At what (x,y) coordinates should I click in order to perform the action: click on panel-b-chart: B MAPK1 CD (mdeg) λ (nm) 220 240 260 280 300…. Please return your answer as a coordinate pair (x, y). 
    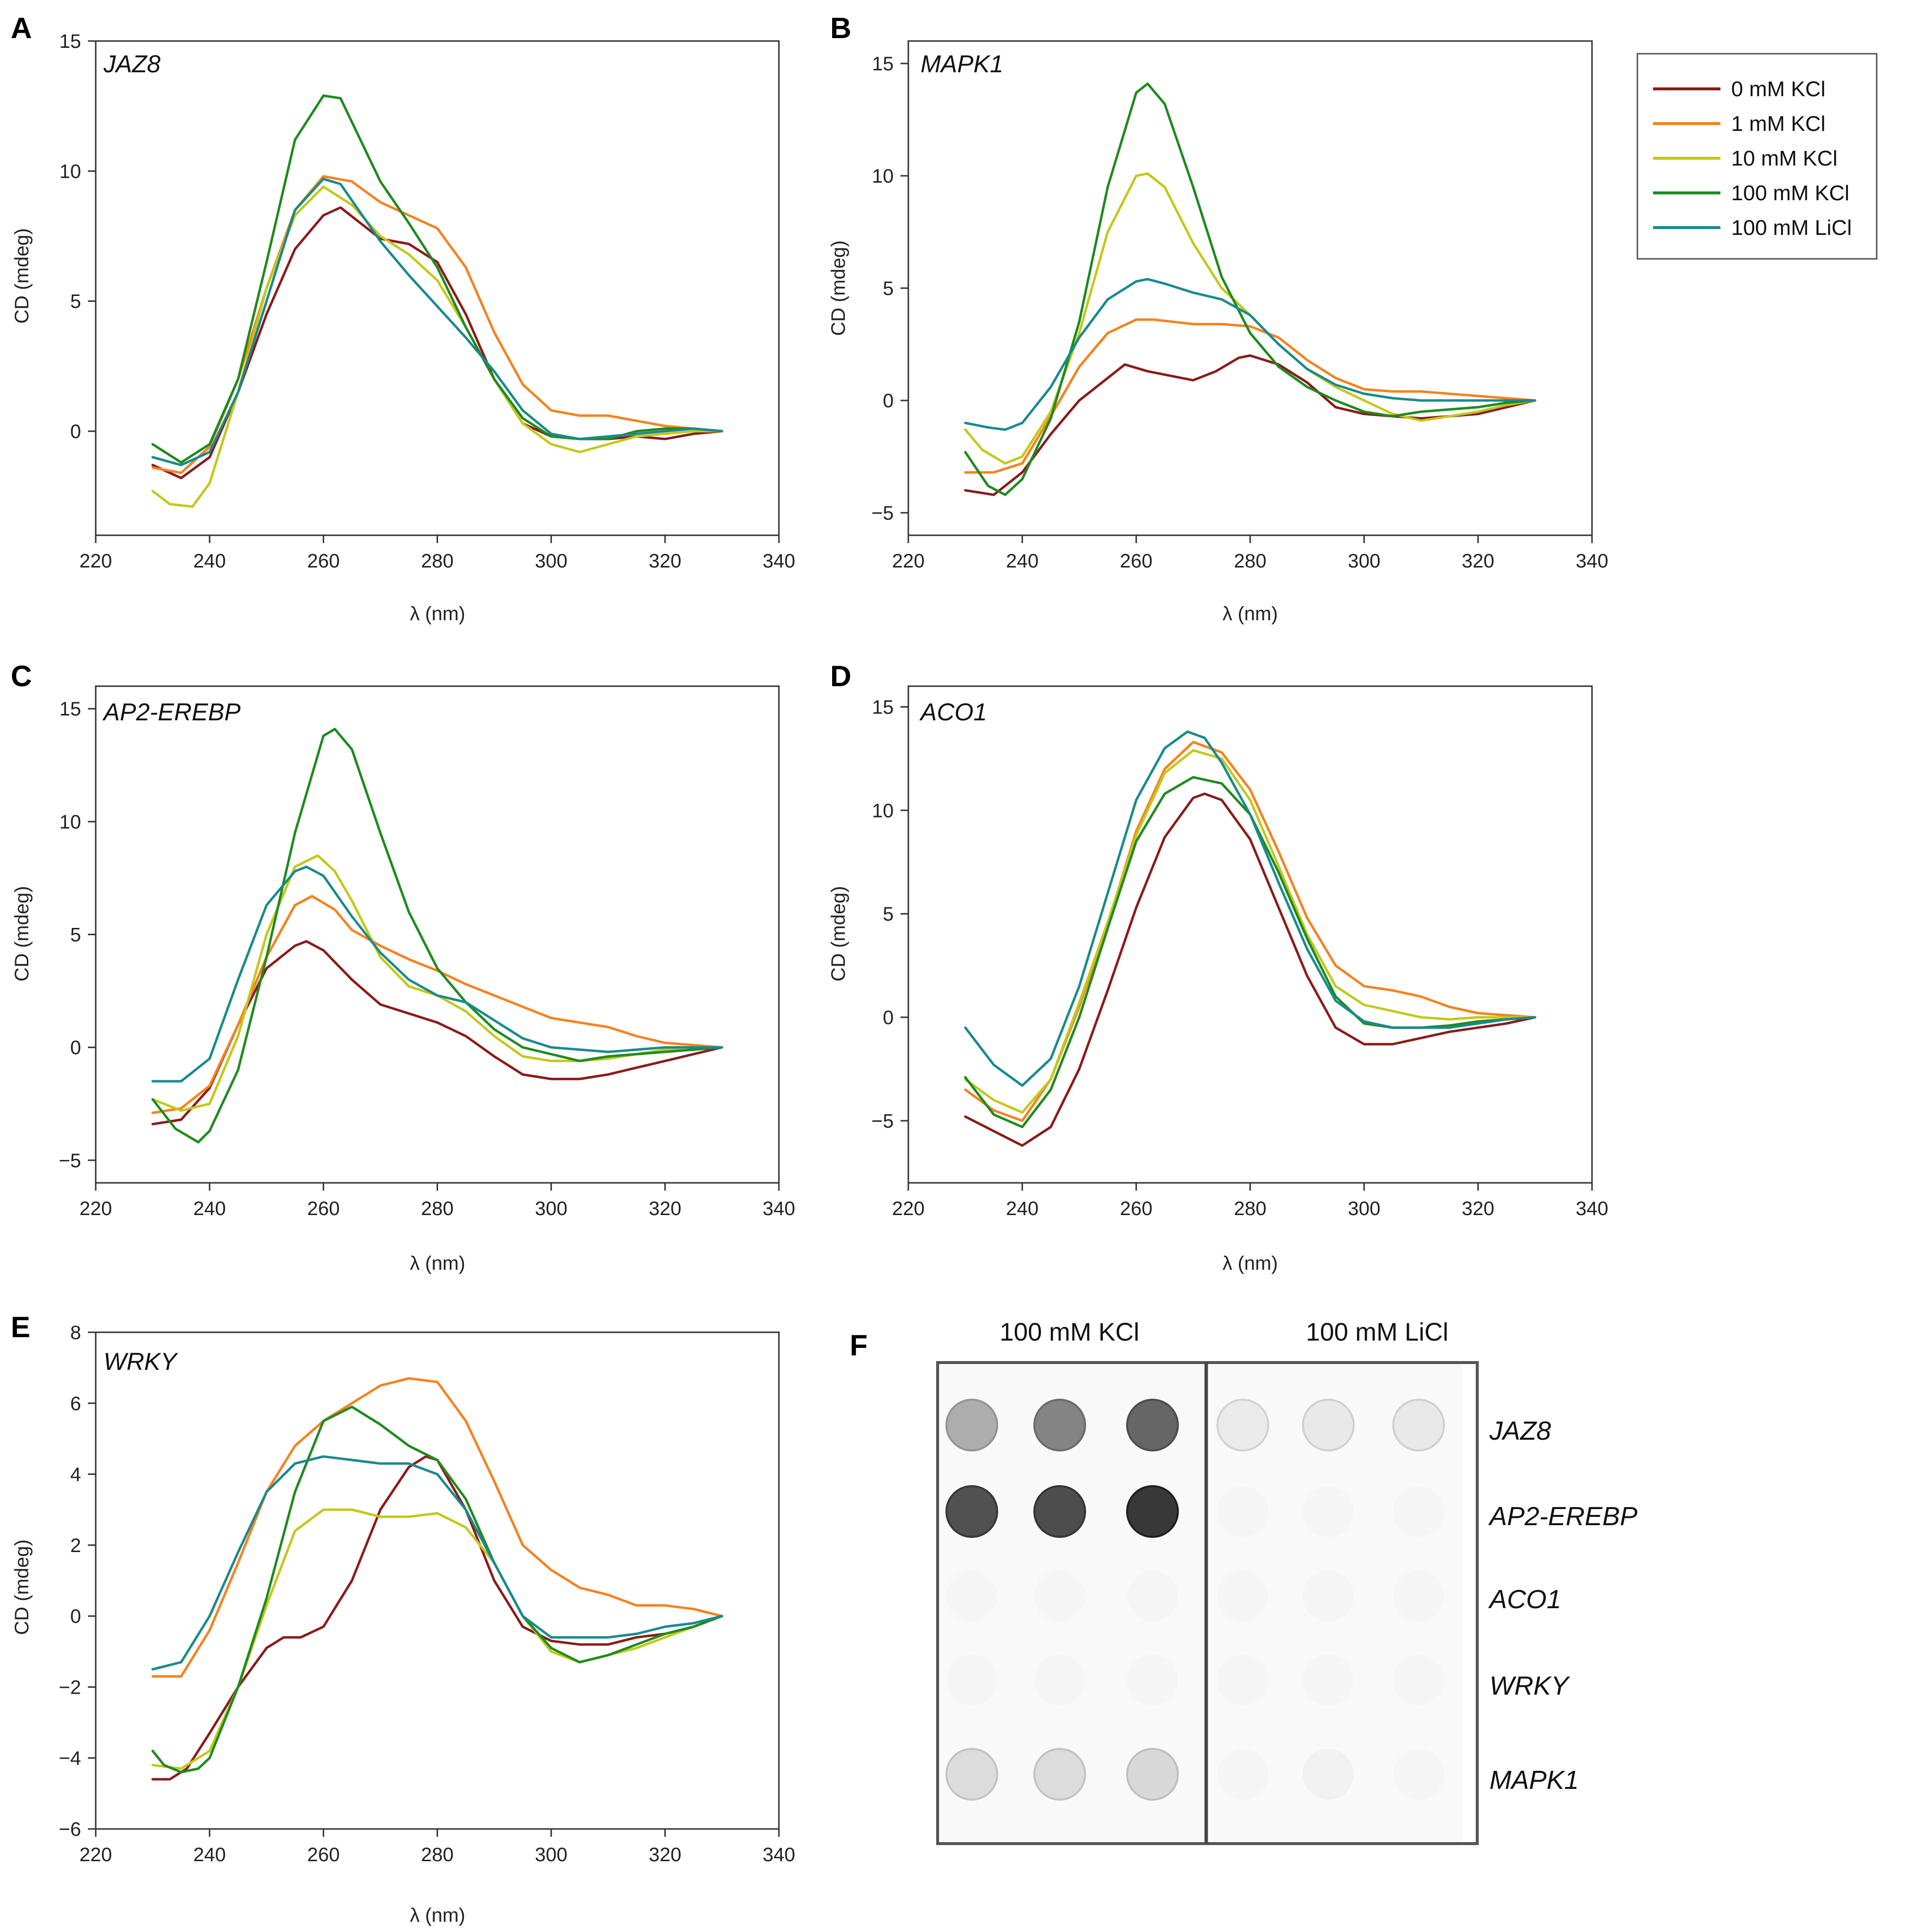
    Looking at the image, I should click on (1218, 318).